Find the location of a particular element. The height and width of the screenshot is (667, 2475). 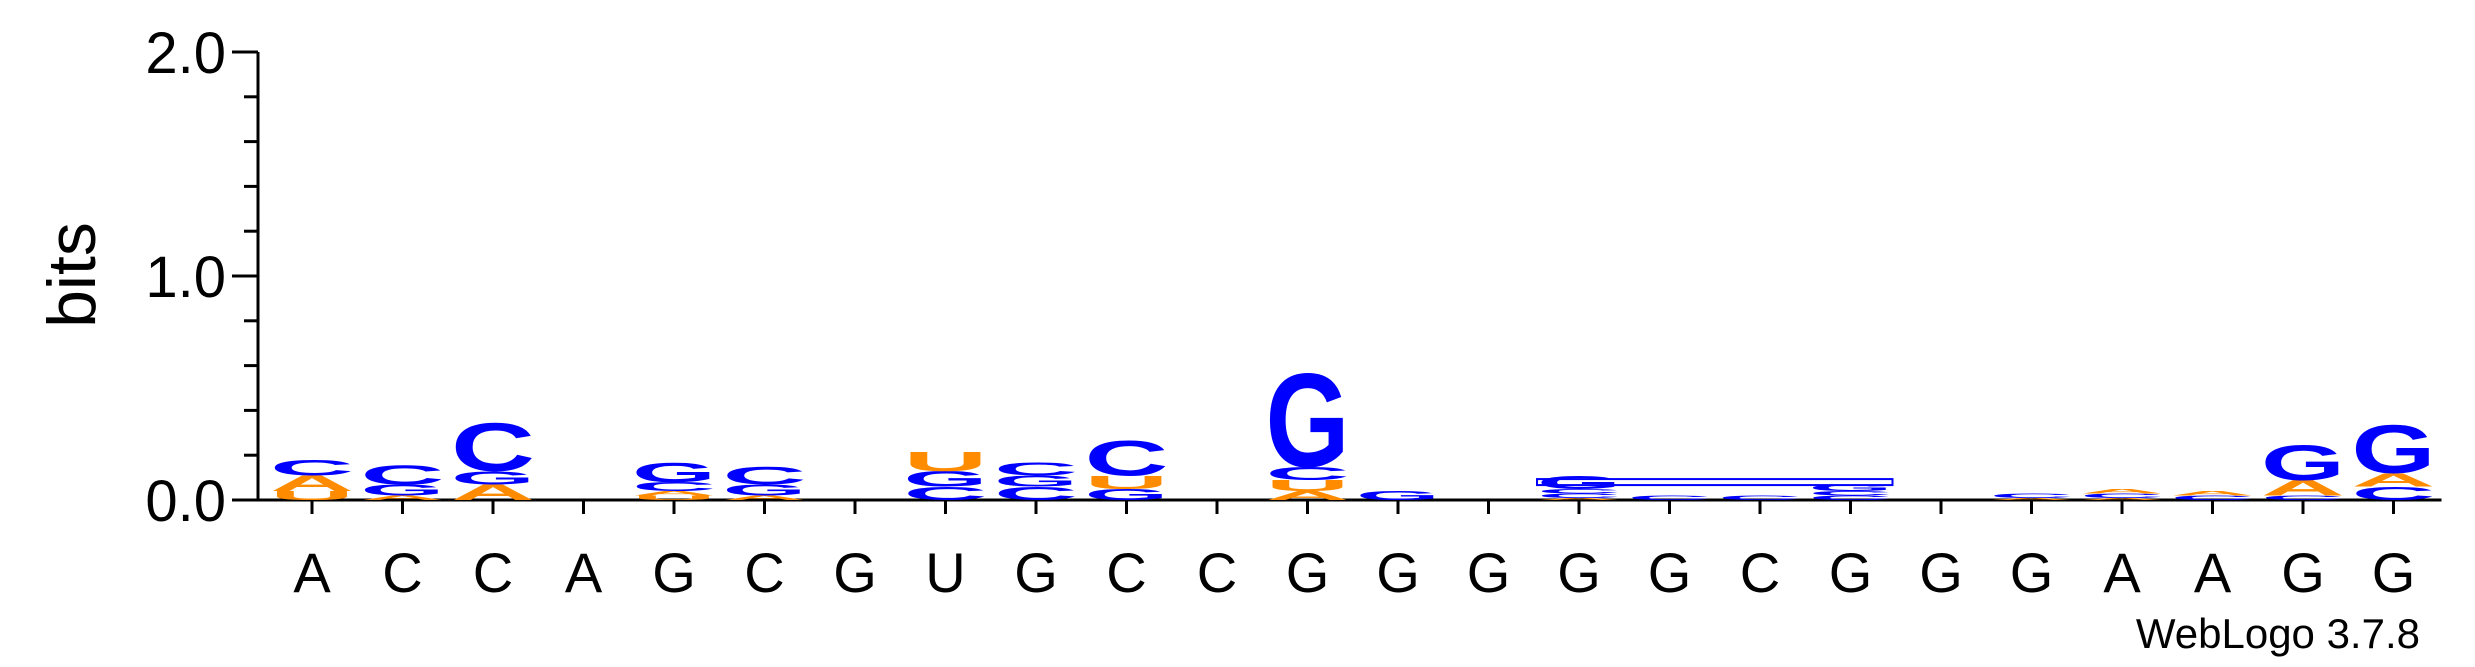

weblogo-version-footer: WebLogo 3.7.8 is located at coordinates (2278, 633).